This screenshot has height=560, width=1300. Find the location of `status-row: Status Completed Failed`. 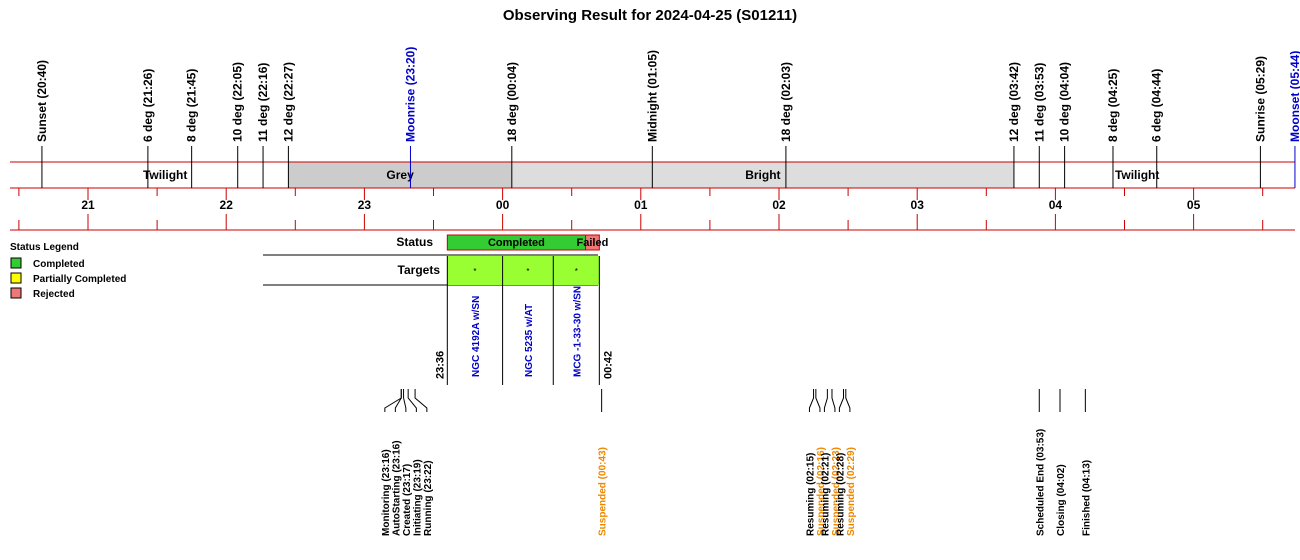

status-row: Status Completed Failed is located at coordinates (502, 242).